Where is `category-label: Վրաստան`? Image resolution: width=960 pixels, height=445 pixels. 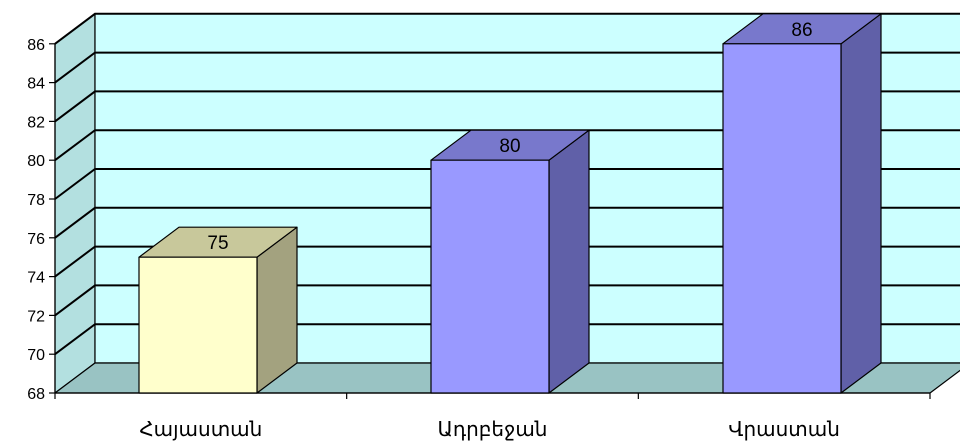 category-label: Վրաստան is located at coordinates (784, 430).